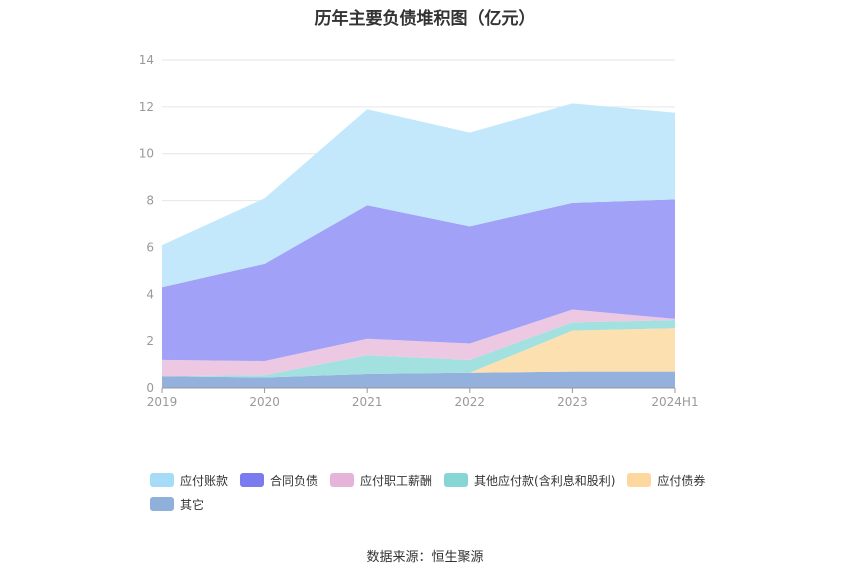 The width and height of the screenshot is (850, 575). Describe the element at coordinates (150, 341) in the screenshot. I see `y-tick-label: 2` at that location.